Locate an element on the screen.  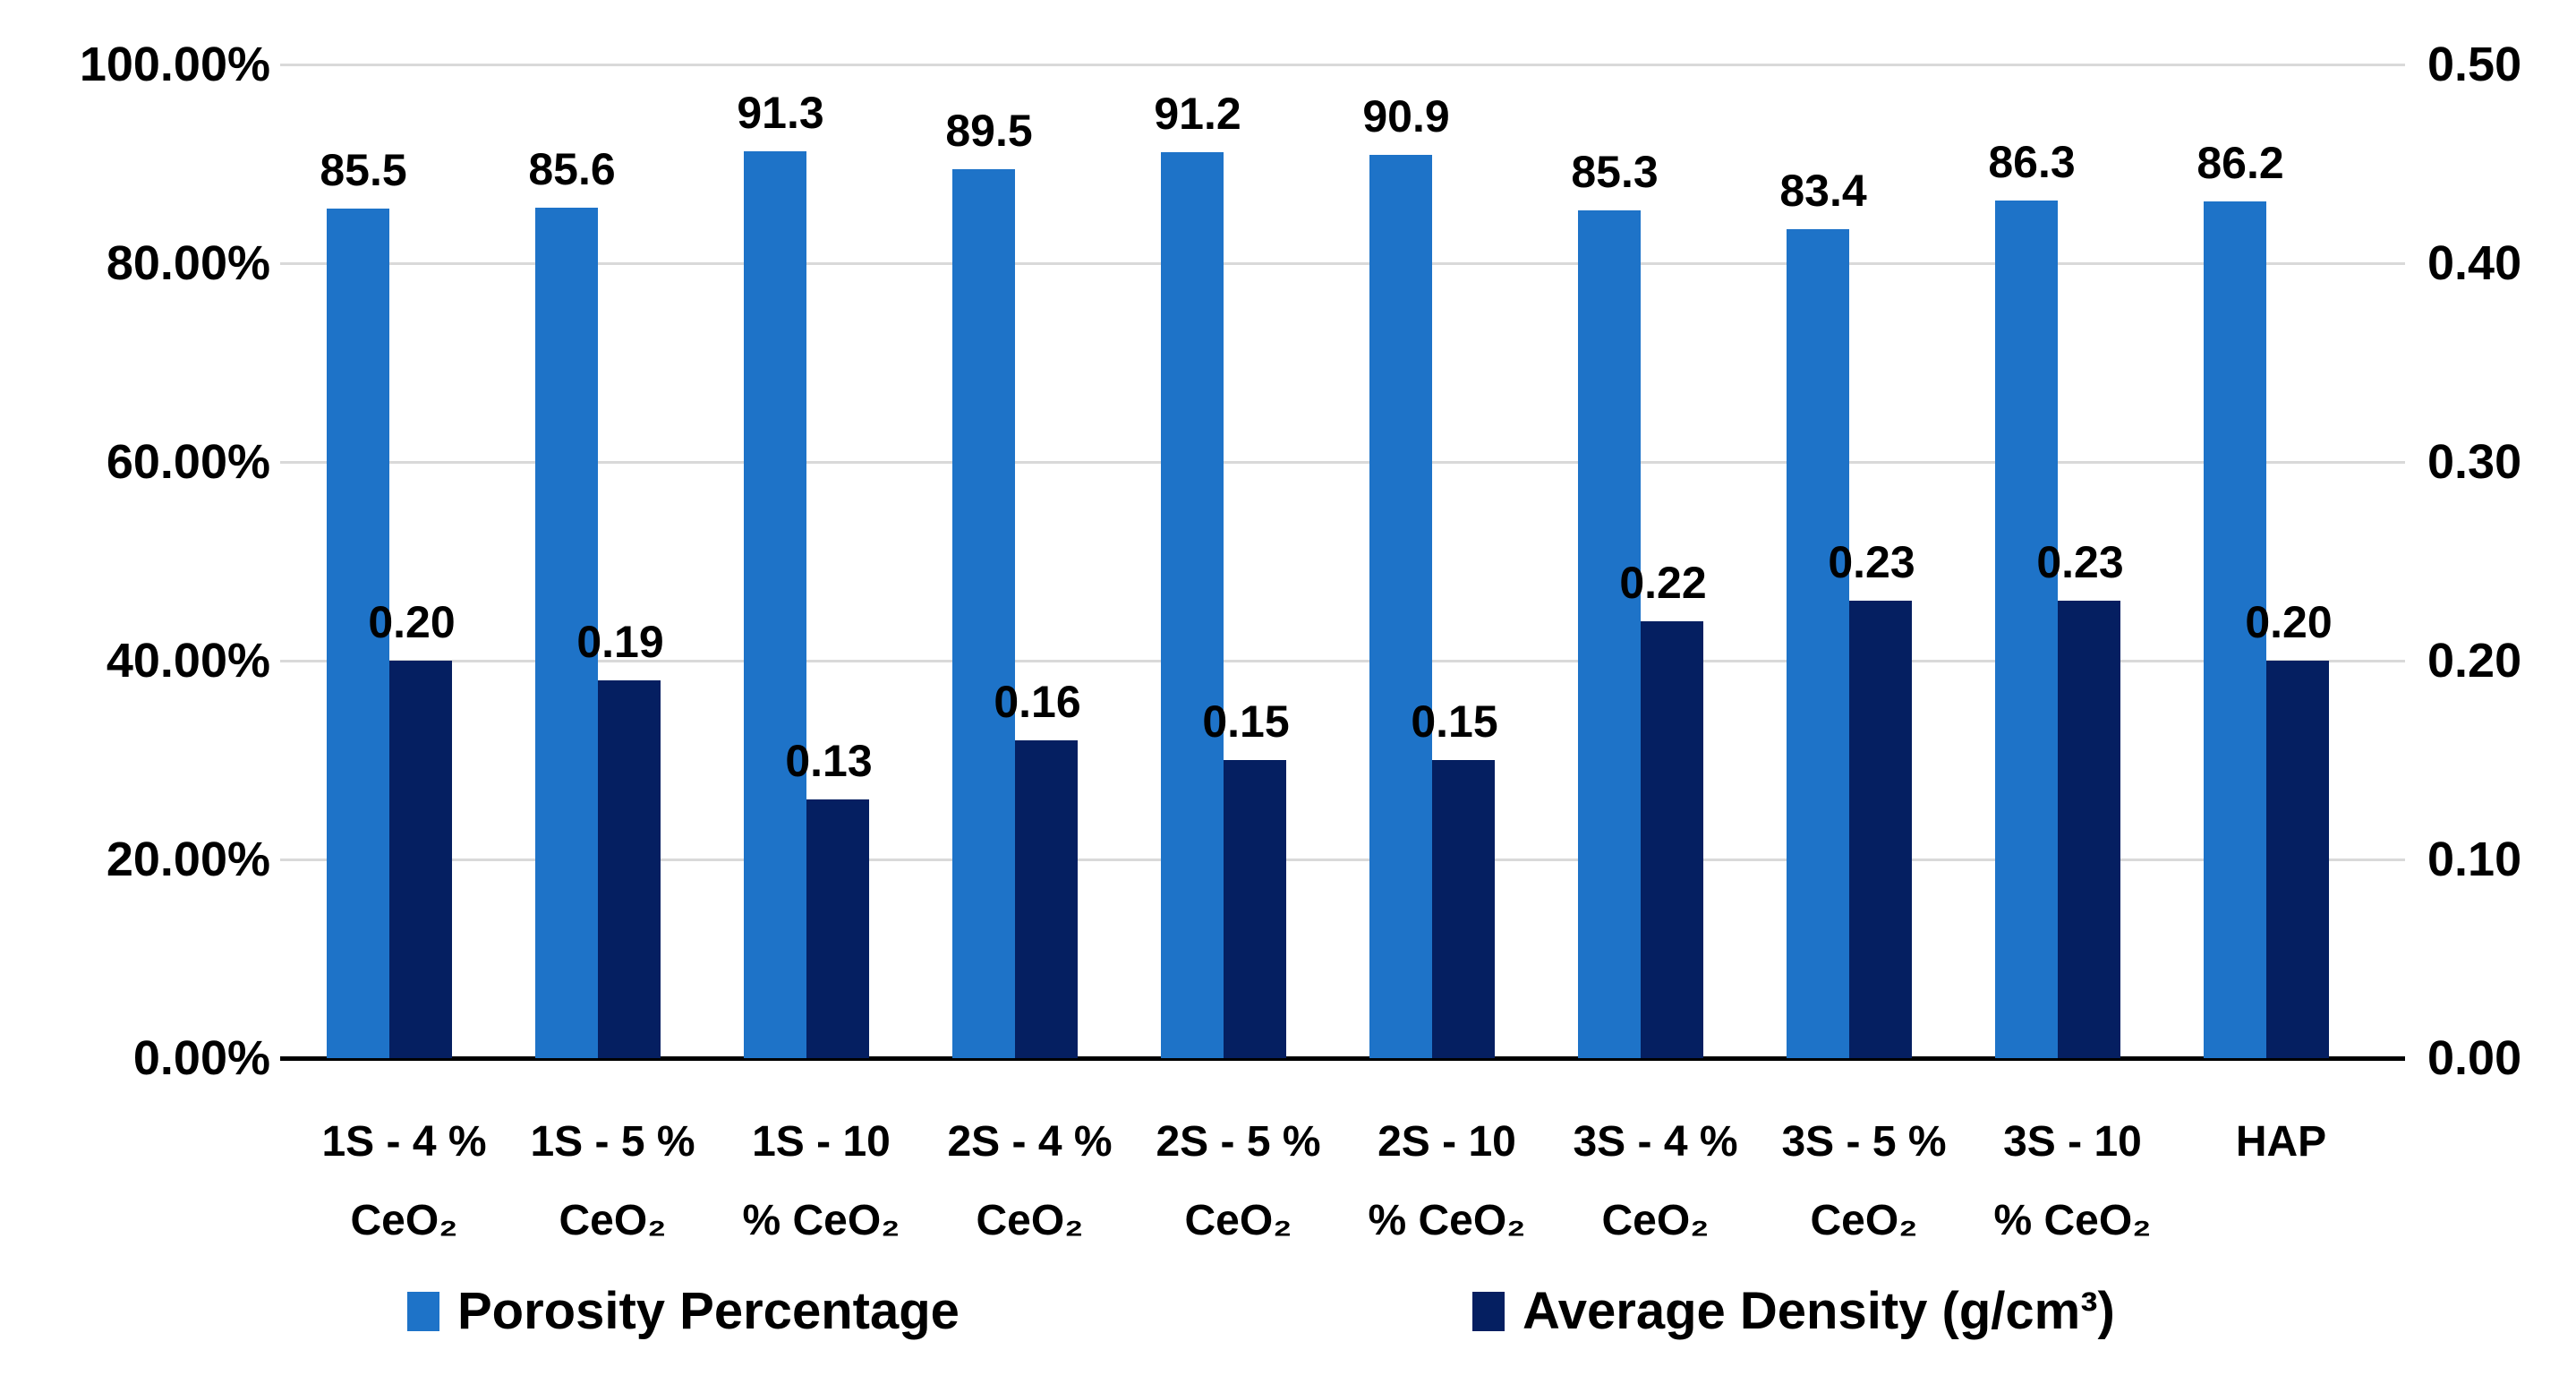
left-axis-tick-label: 40.00% is located at coordinates (188, 661).